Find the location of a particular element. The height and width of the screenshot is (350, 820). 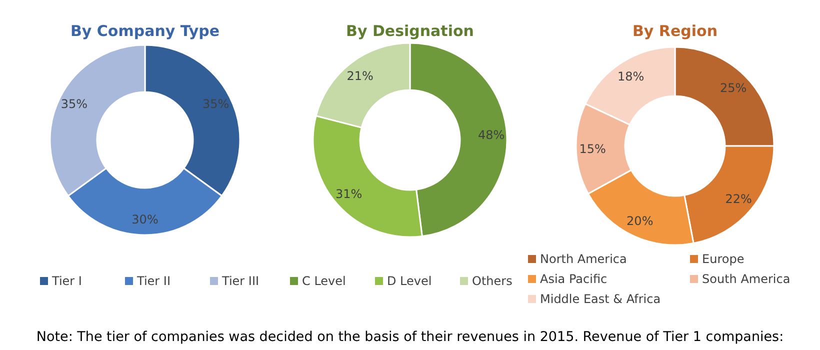

data-label: 21% is located at coordinates (360, 75).